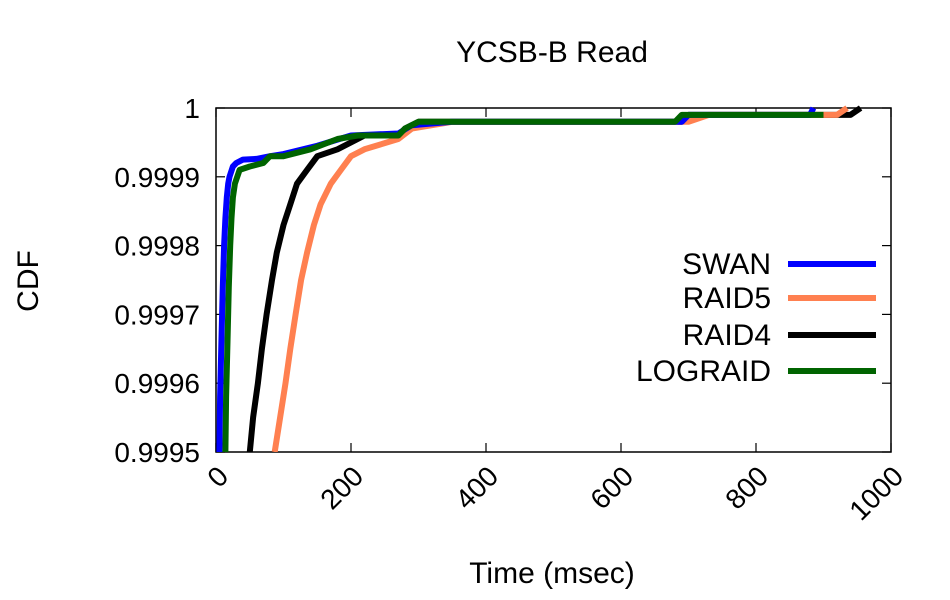 The image size is (950, 600). Describe the element at coordinates (703, 371) in the screenshot. I see `legend-label-lograid: LOGRAID` at that location.